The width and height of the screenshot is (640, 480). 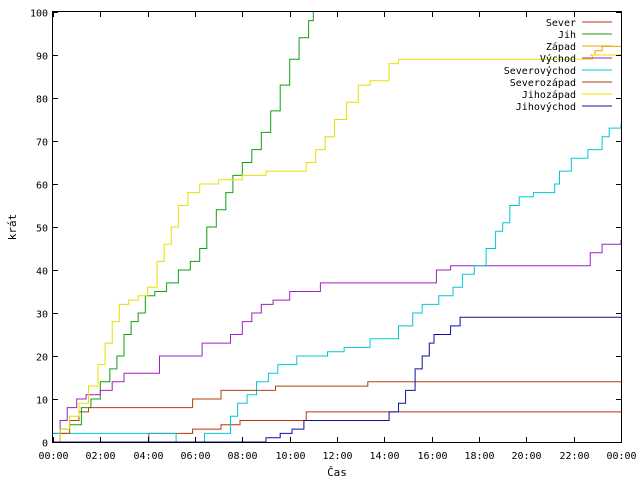 I want to click on y-tick-label: 90, so click(x=42, y=57).